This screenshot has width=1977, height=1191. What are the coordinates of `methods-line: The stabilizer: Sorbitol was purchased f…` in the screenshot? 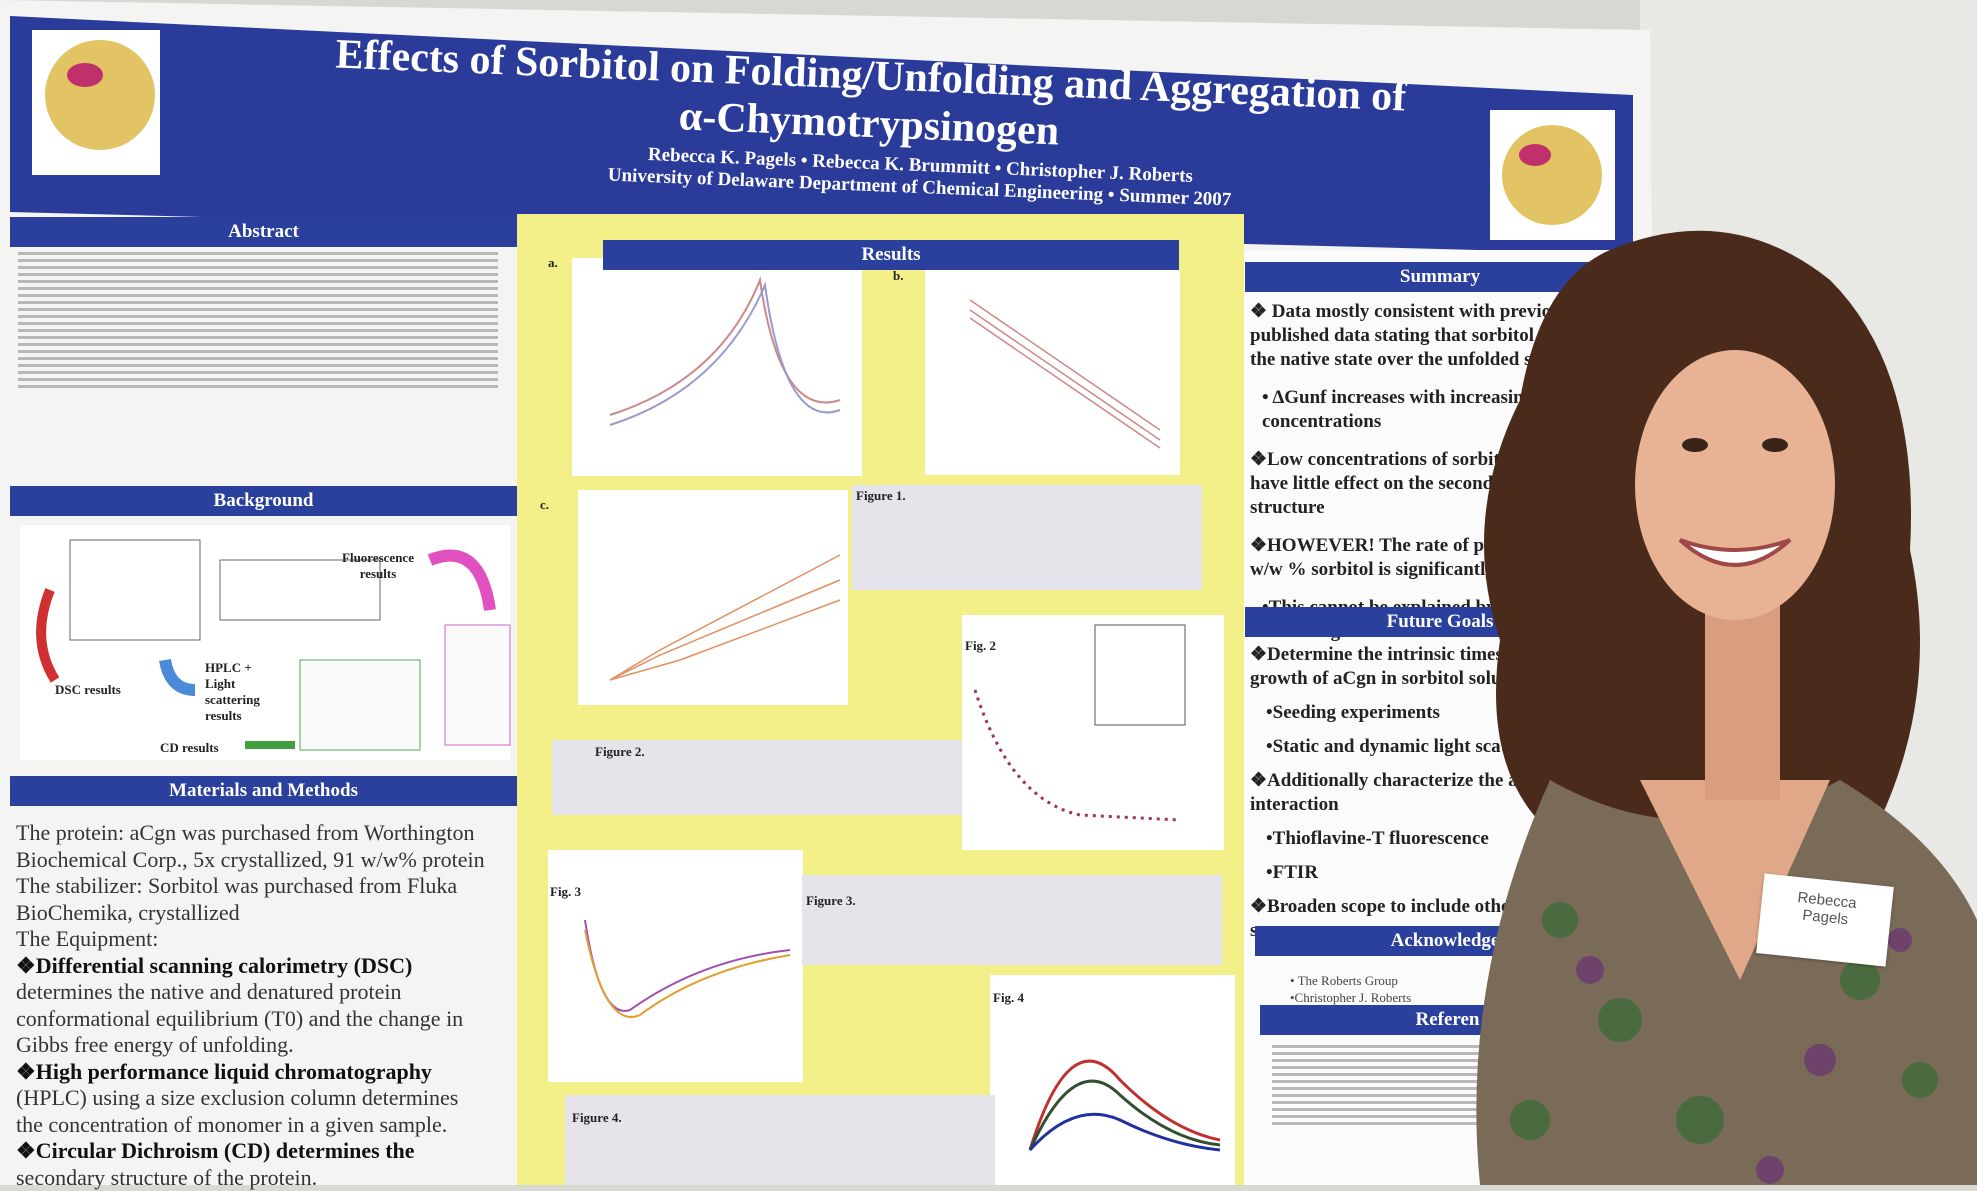 It's located at (250, 886).